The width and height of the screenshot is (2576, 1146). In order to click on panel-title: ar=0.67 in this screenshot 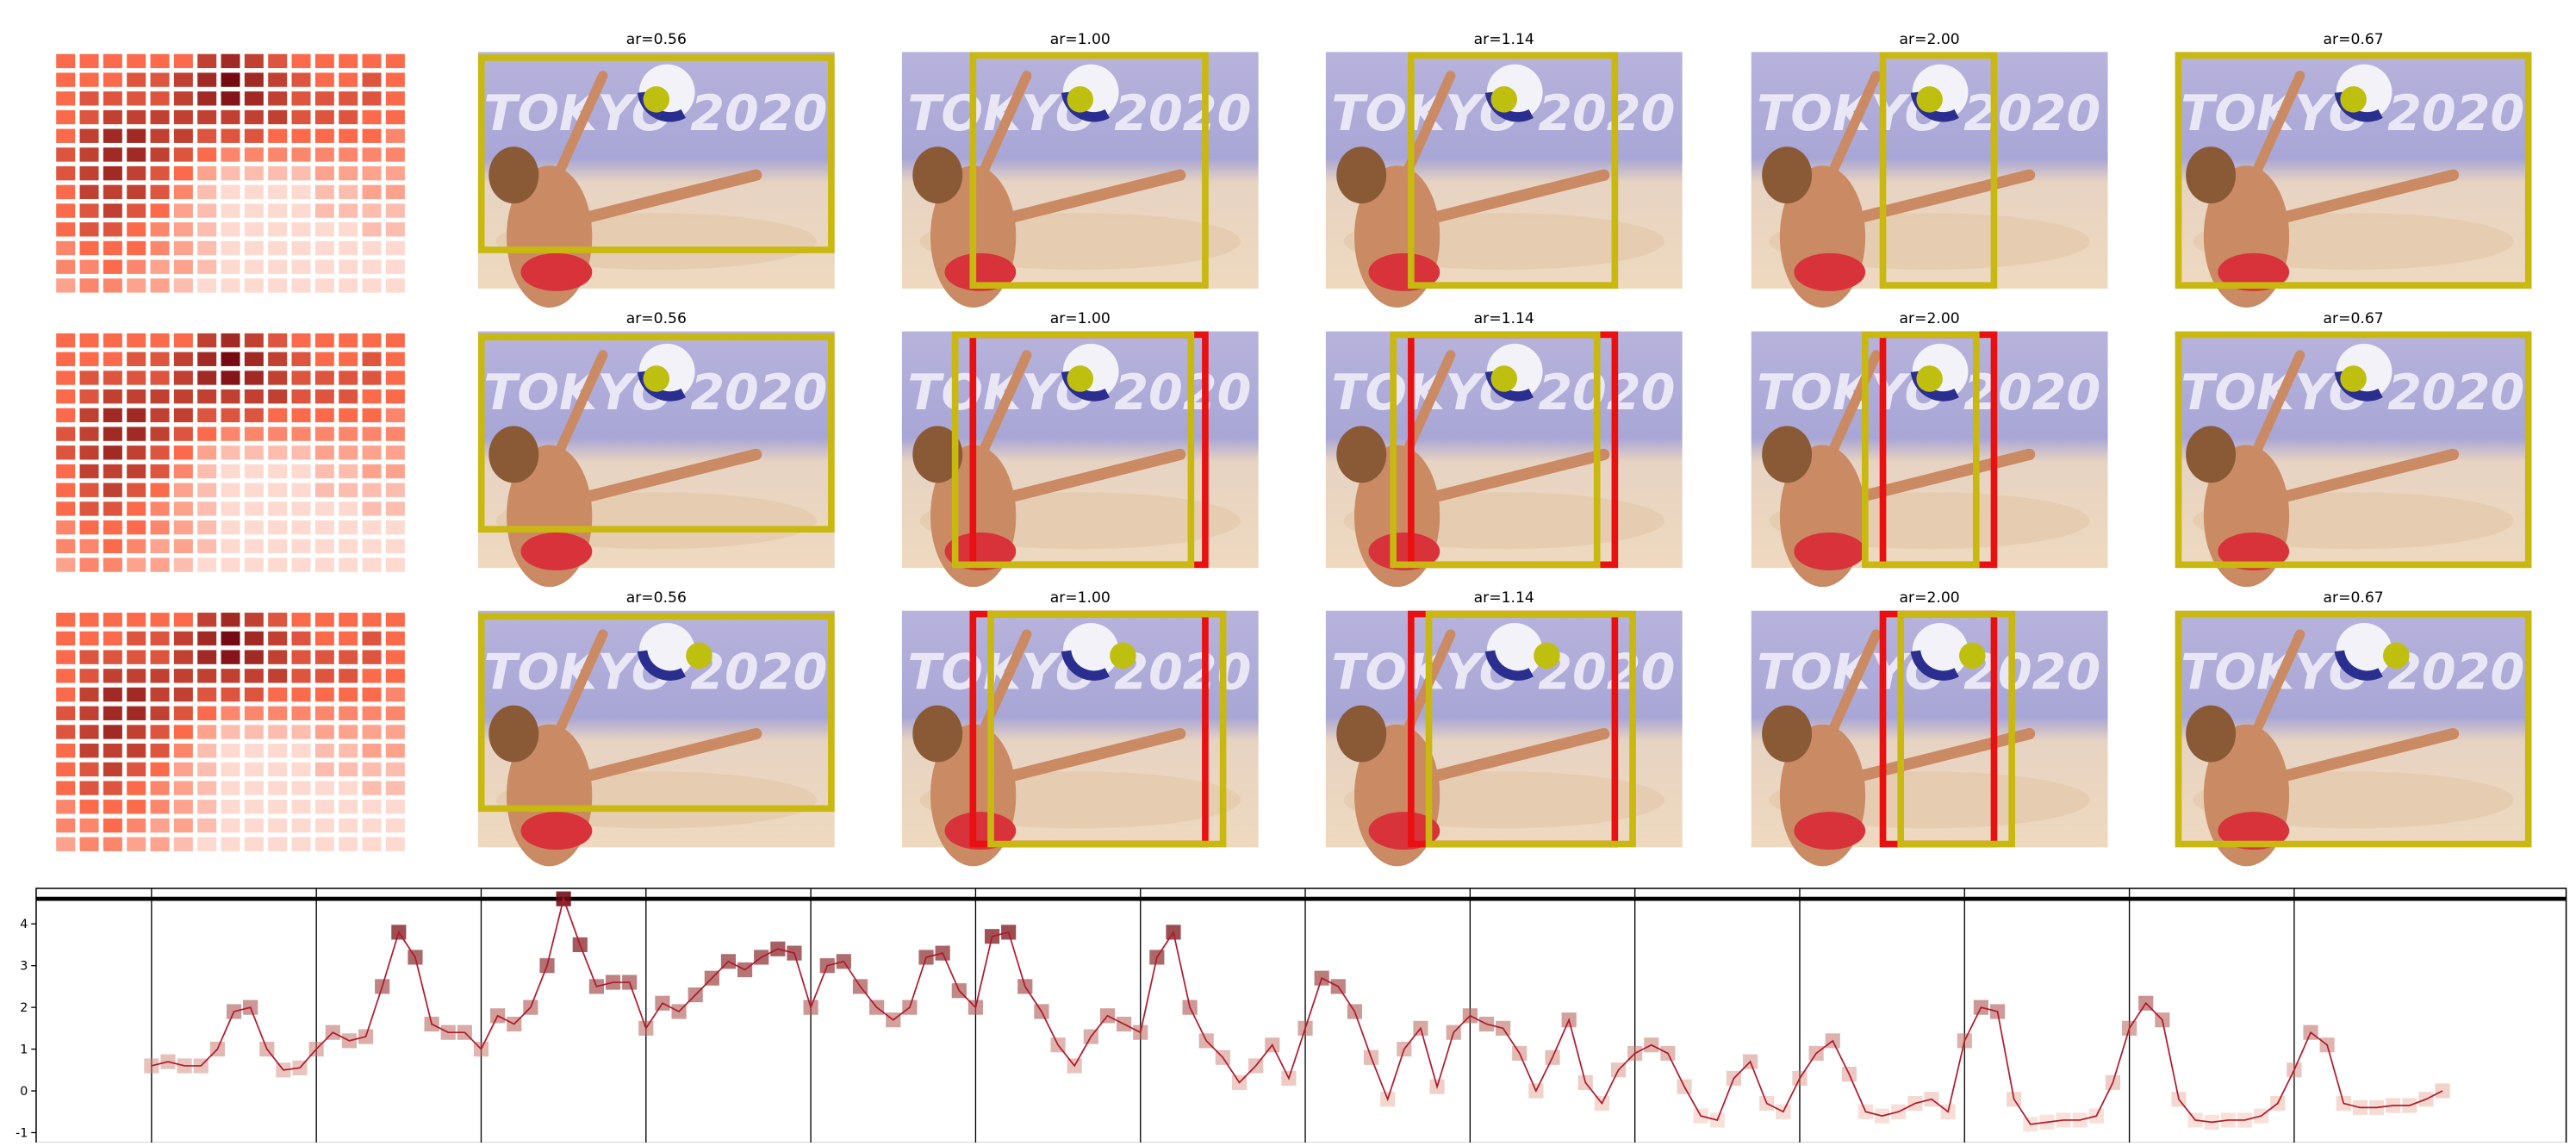, I will do `click(2354, 598)`.